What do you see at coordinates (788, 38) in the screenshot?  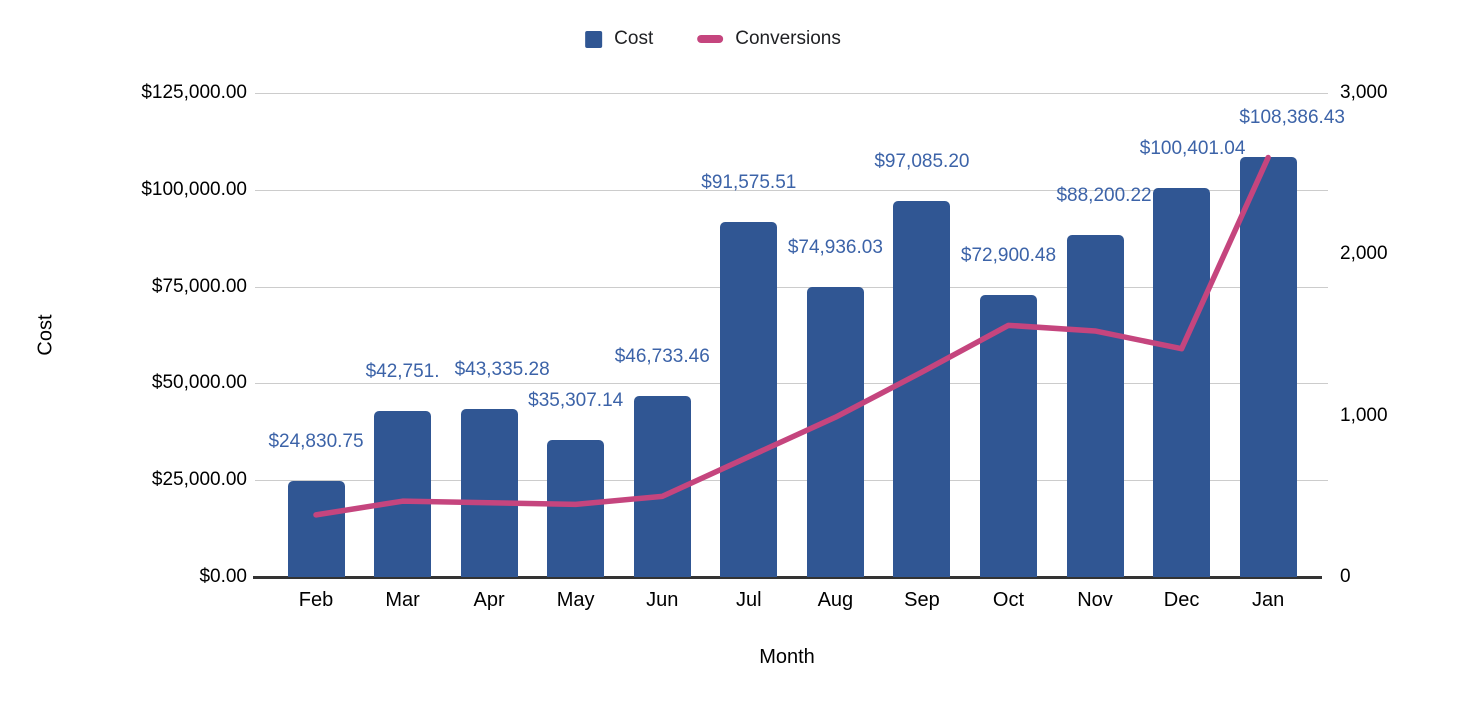 I see `legend-label-conversions: Conversions` at bounding box center [788, 38].